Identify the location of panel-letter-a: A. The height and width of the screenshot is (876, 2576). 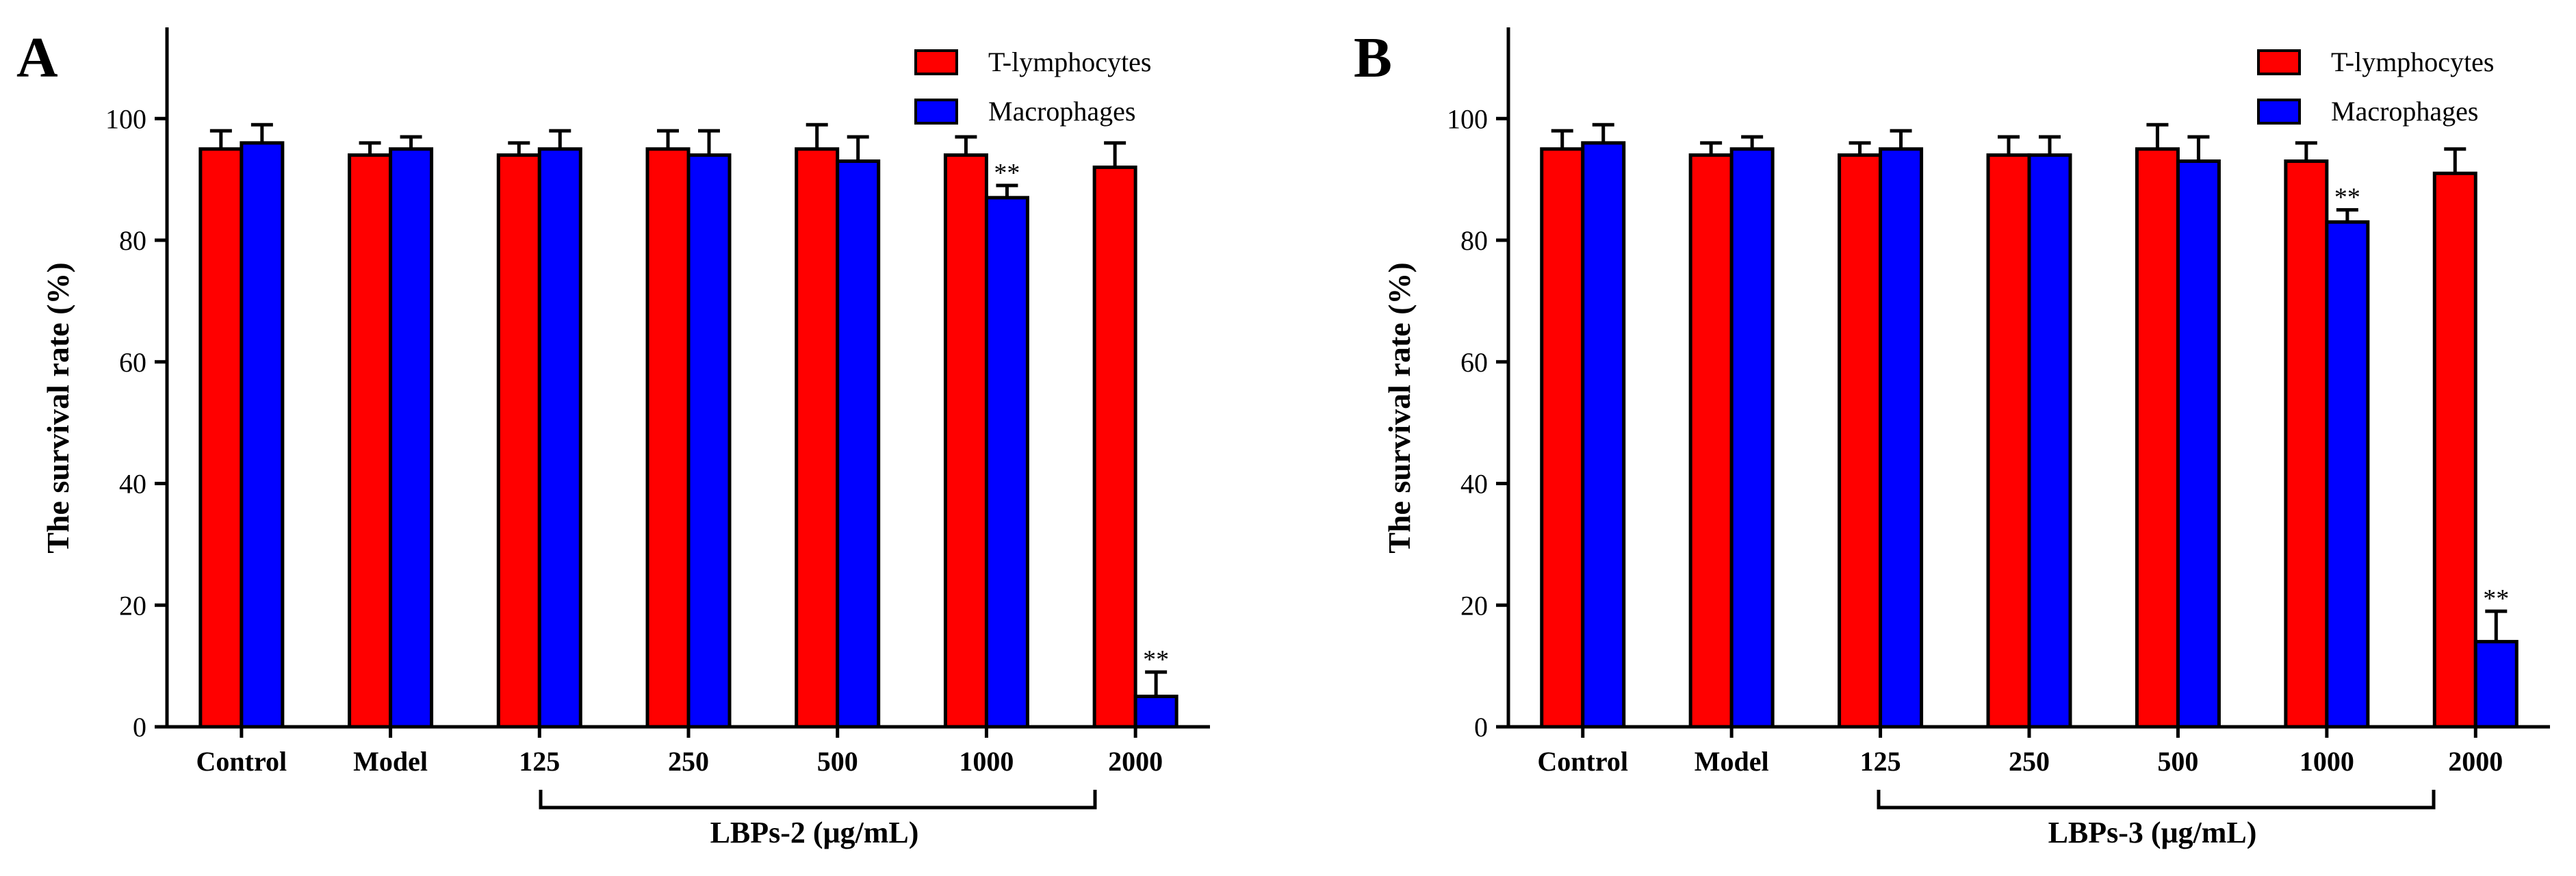
(37, 58).